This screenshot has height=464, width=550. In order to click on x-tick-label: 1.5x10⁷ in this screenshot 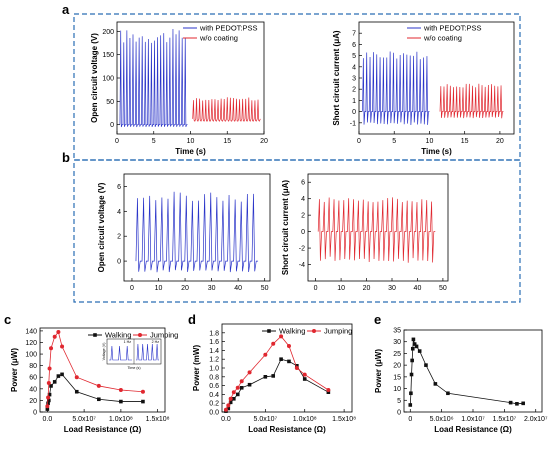, I will do `click(505, 419)`.